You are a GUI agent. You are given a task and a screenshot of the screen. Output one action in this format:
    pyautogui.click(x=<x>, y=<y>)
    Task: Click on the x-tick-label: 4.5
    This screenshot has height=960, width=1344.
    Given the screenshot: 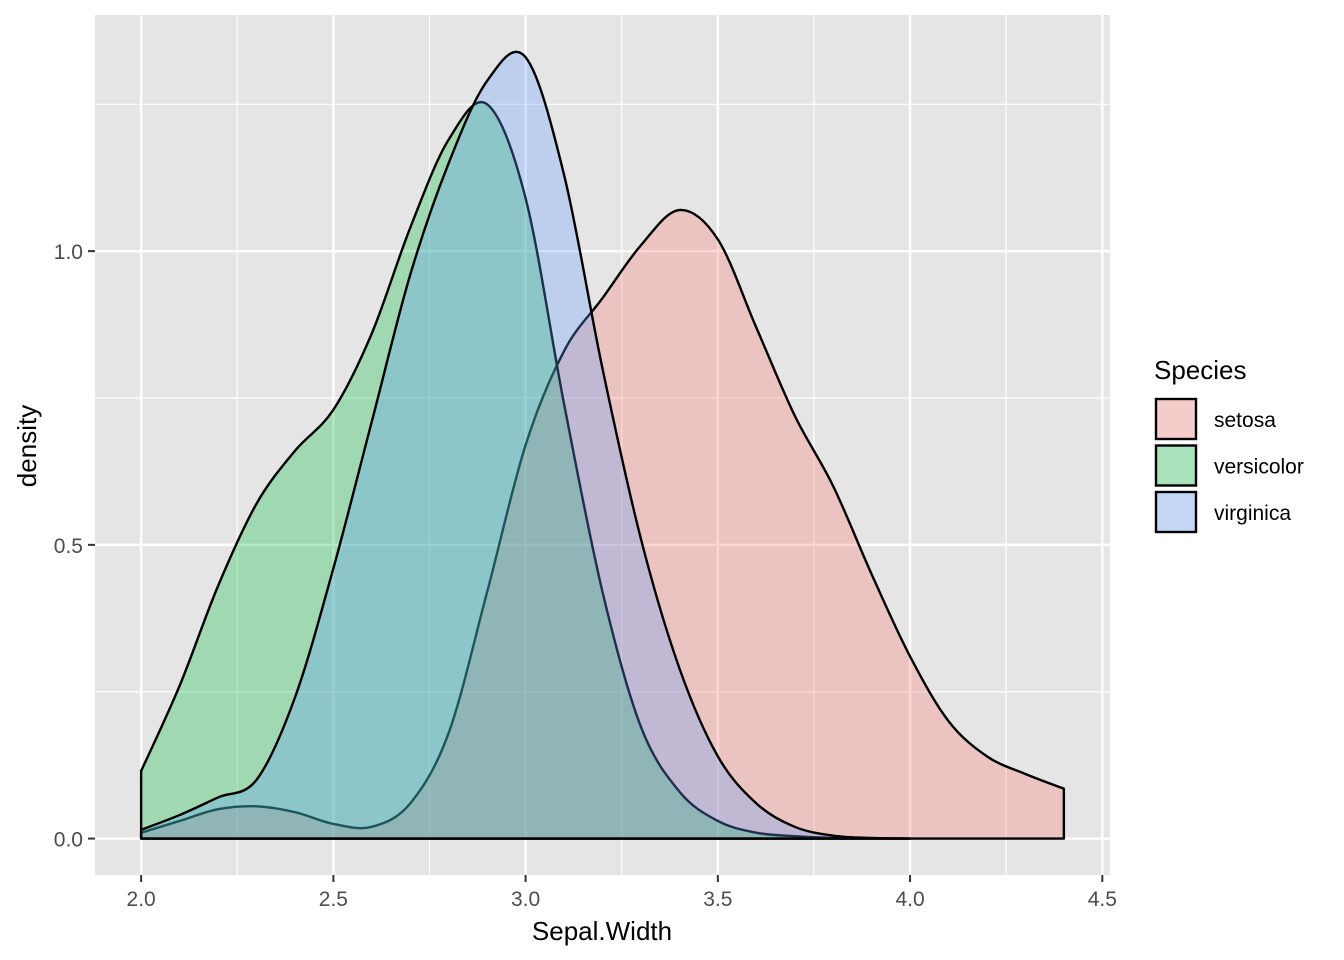 What is the action you would take?
    pyautogui.click(x=1102, y=899)
    